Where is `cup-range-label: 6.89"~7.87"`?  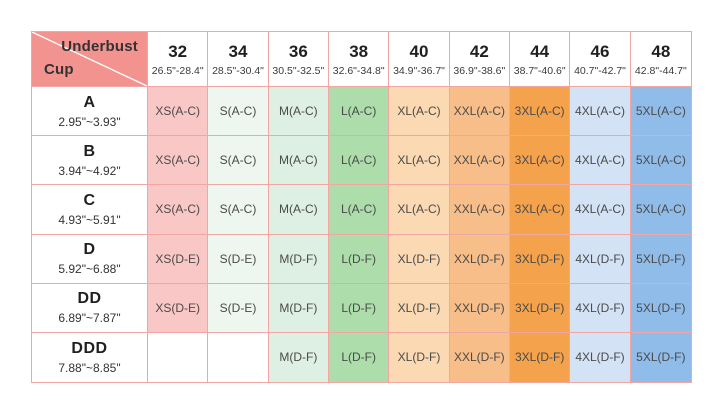
cup-range-label: 6.89"~7.87" is located at coordinates (89, 318).